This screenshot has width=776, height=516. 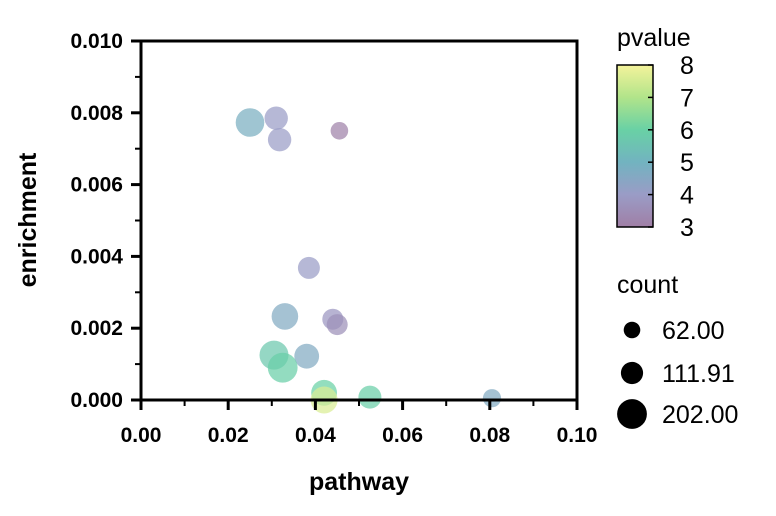 What do you see at coordinates (698, 374) in the screenshot?
I see `count-legend-label: 111.91` at bounding box center [698, 374].